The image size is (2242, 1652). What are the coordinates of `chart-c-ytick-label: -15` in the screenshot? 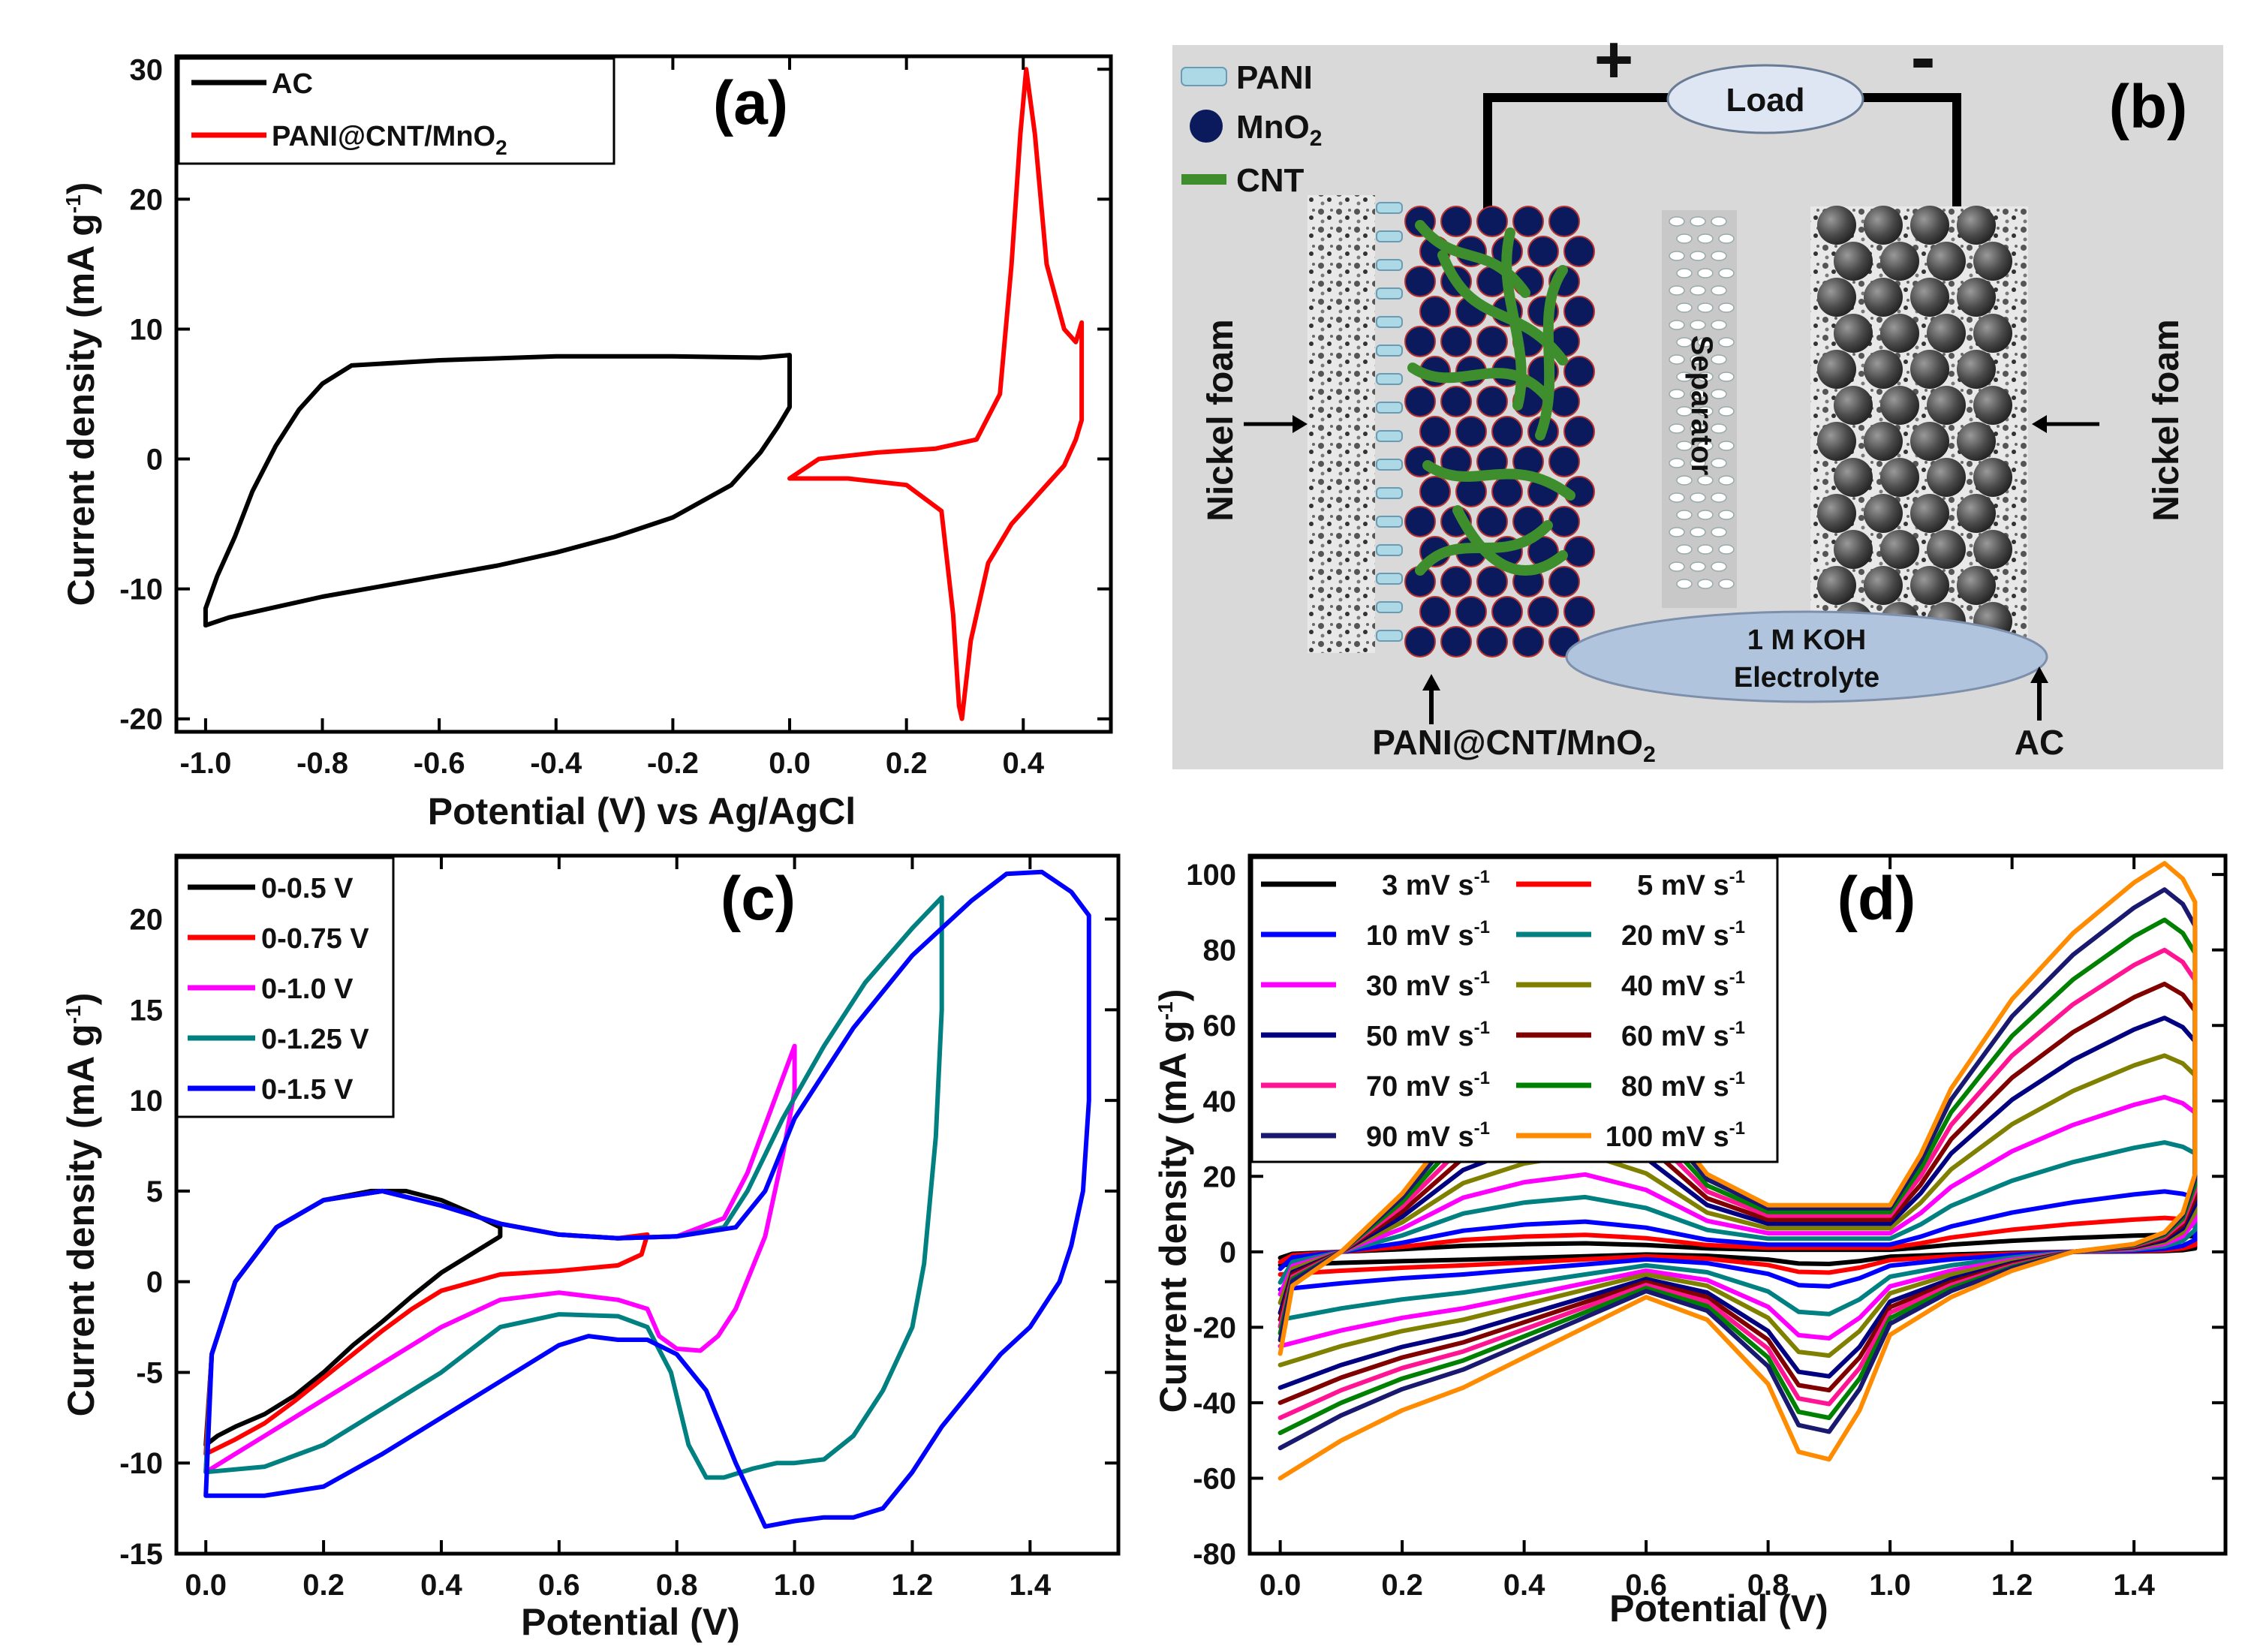 It's located at (141, 1554).